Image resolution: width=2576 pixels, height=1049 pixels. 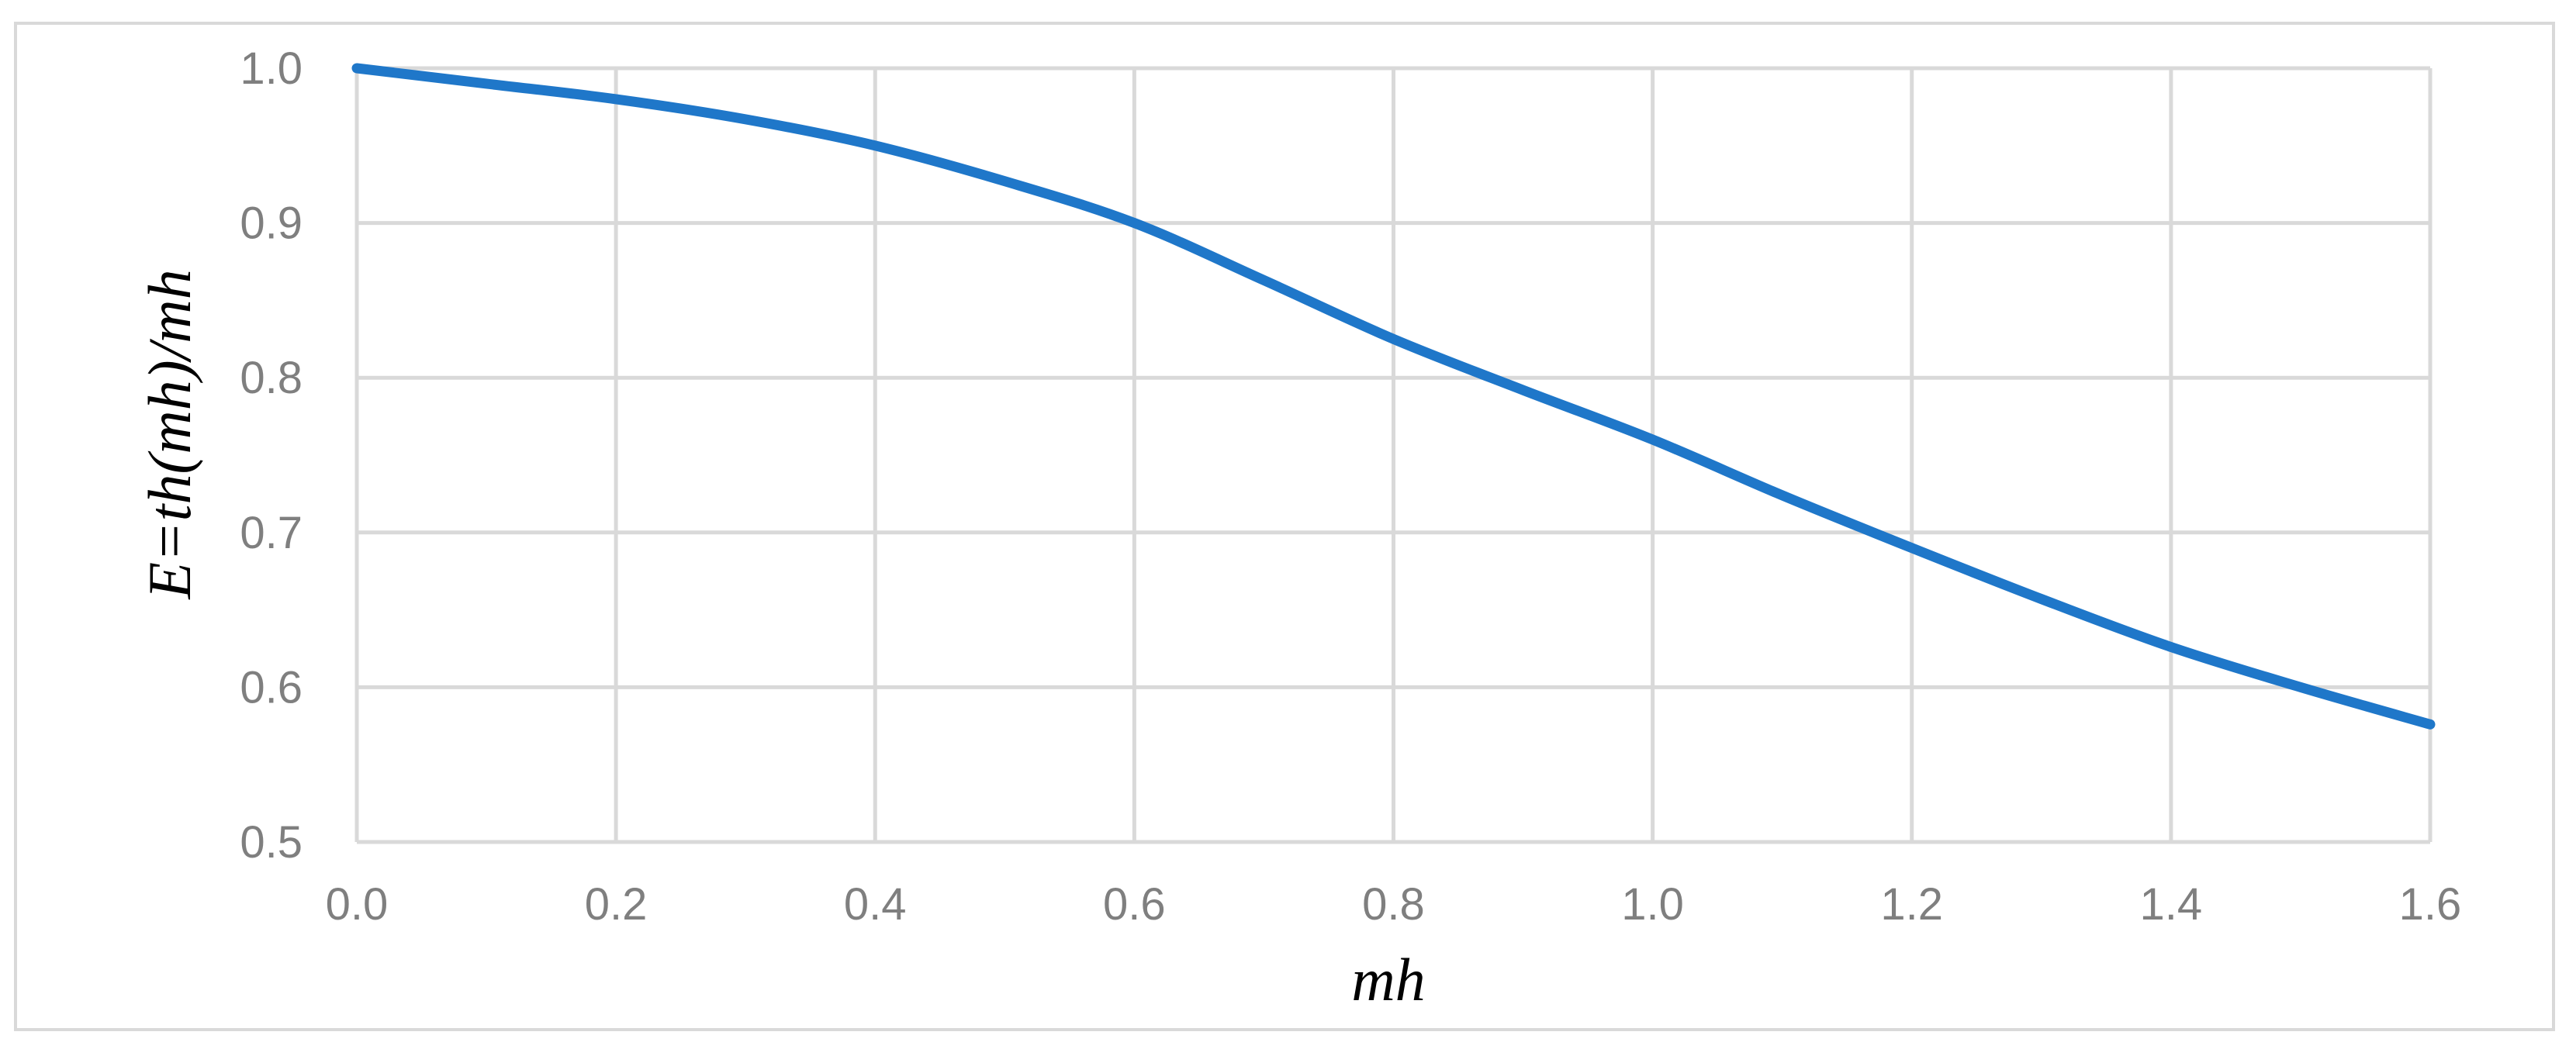 What do you see at coordinates (271, 455) in the screenshot?
I see `y-axis-ticks: 0.5 0.6 0.7 0.8 0.9 1.0` at bounding box center [271, 455].